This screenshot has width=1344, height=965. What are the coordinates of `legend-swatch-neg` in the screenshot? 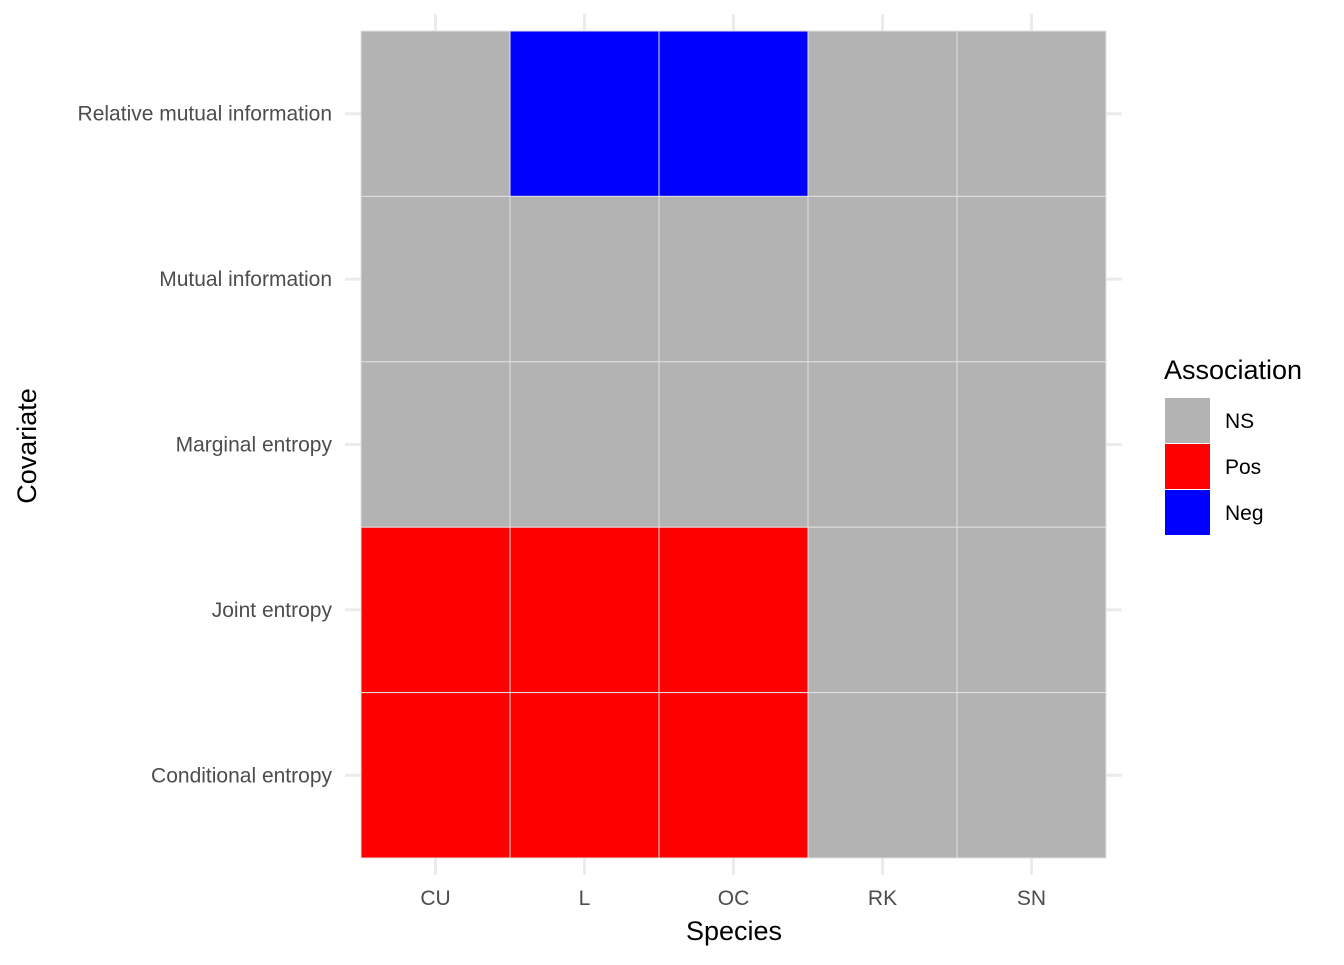 It's located at (1187, 512).